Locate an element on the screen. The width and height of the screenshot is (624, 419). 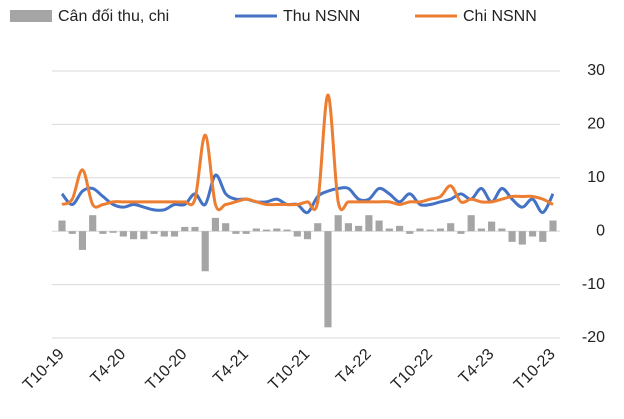
y-tick-label: 30 is located at coordinates (596, 70).